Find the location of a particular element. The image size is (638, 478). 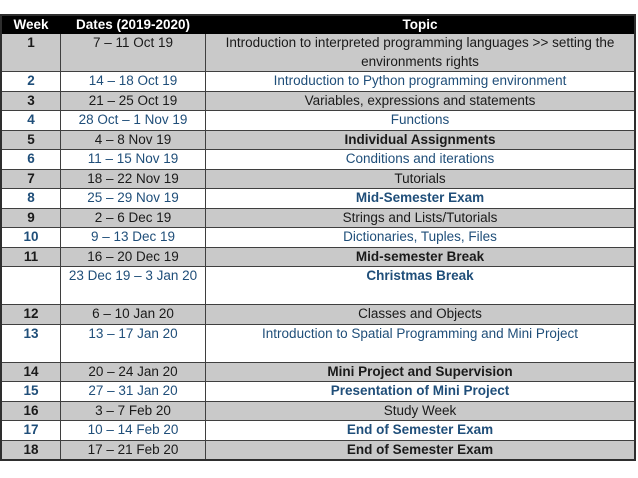

table-row: 16 3 – 7 Feb 20 Study Week is located at coordinates (318, 410).